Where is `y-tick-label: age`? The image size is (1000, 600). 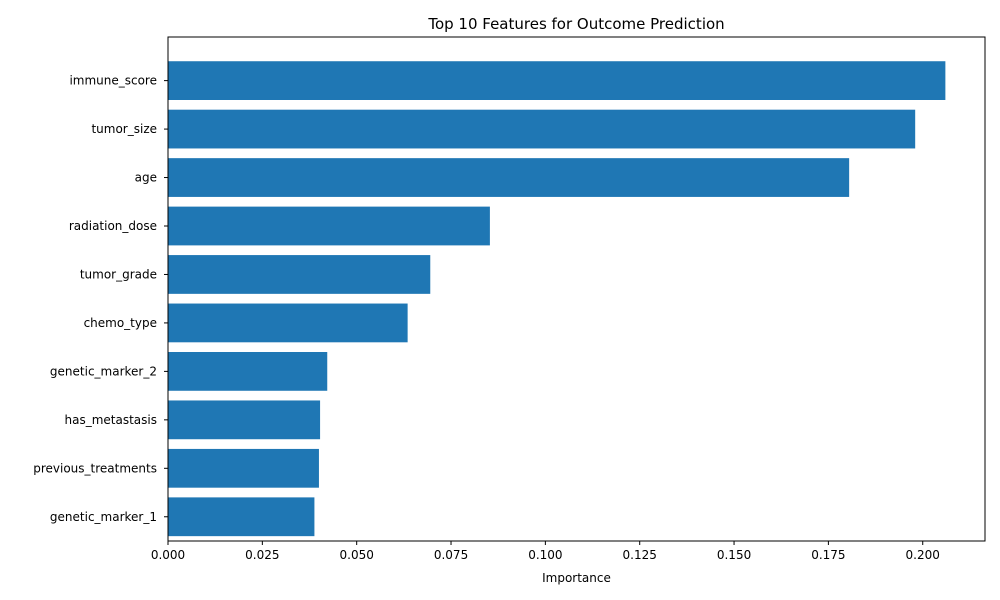 y-tick-label: age is located at coordinates (146, 178).